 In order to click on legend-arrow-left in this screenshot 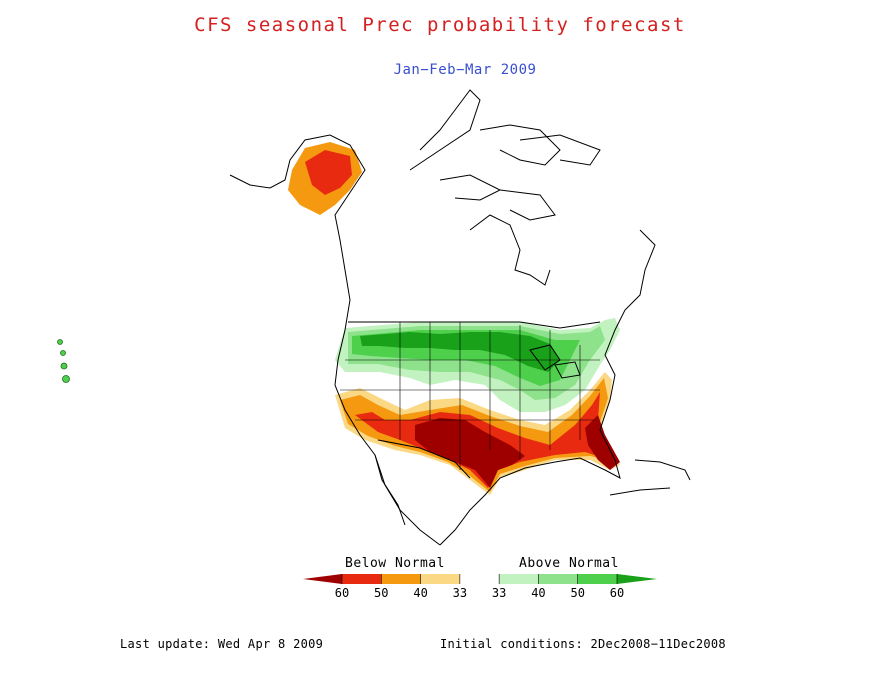, I will do `click(322, 579)`.